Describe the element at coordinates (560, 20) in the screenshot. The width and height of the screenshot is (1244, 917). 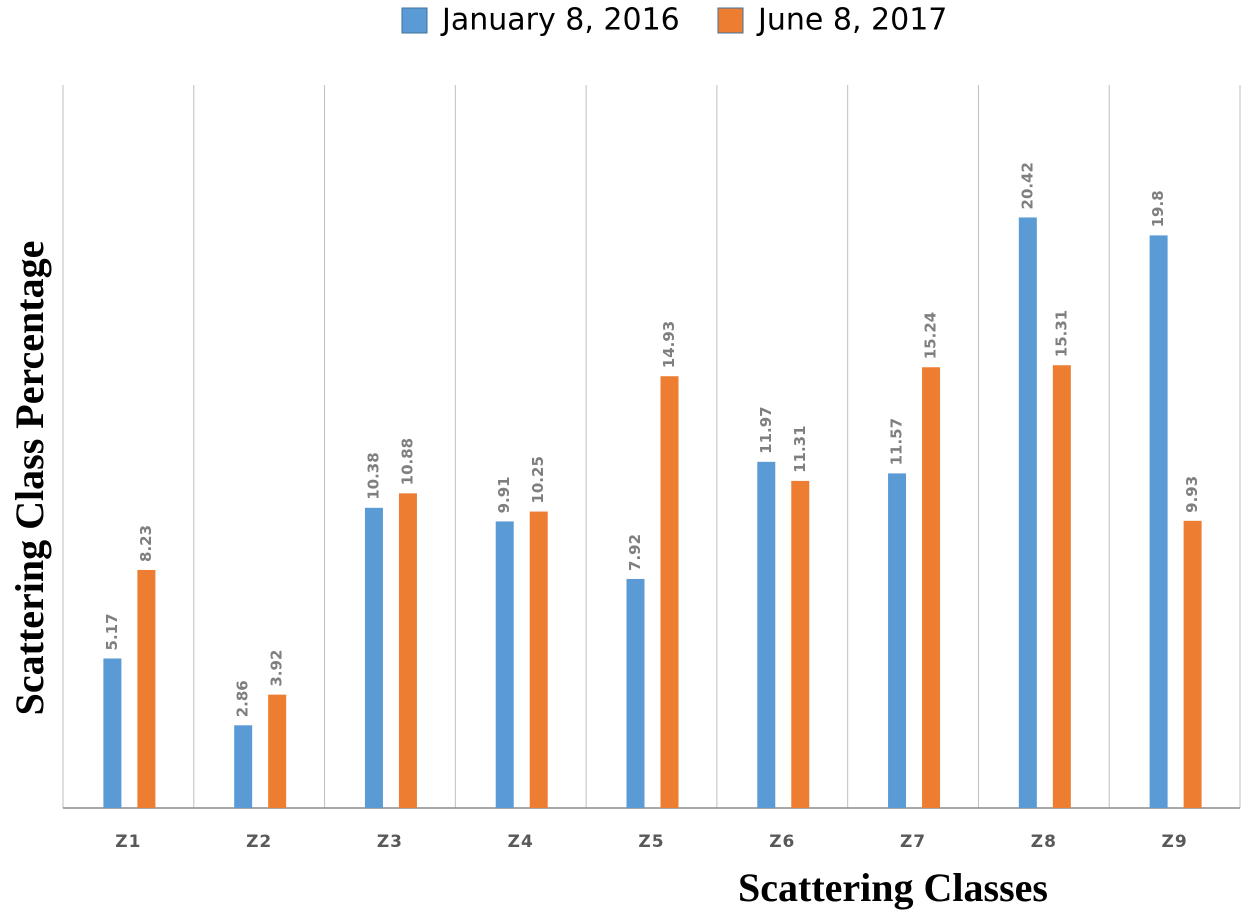
I see `legend-label: January 8, 2016` at that location.